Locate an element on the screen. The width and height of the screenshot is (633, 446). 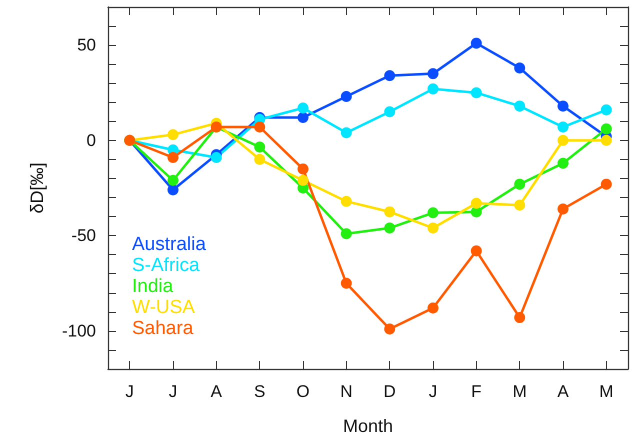
y-tick-label: 50 is located at coordinates (86, 45).